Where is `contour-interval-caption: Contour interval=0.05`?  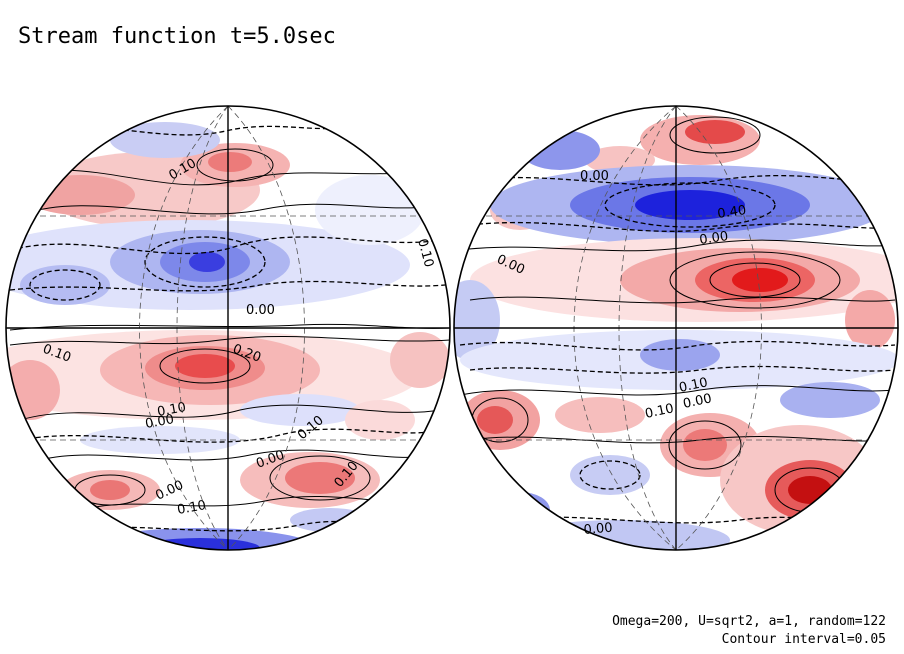
contour-interval-caption: Contour interval=0.05 is located at coordinates (803, 639).